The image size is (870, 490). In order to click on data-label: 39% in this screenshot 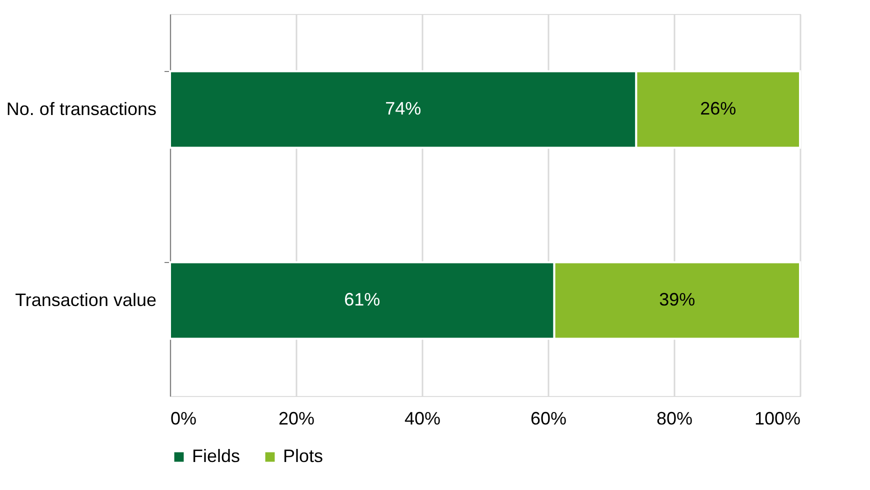, I will do `click(677, 300)`.